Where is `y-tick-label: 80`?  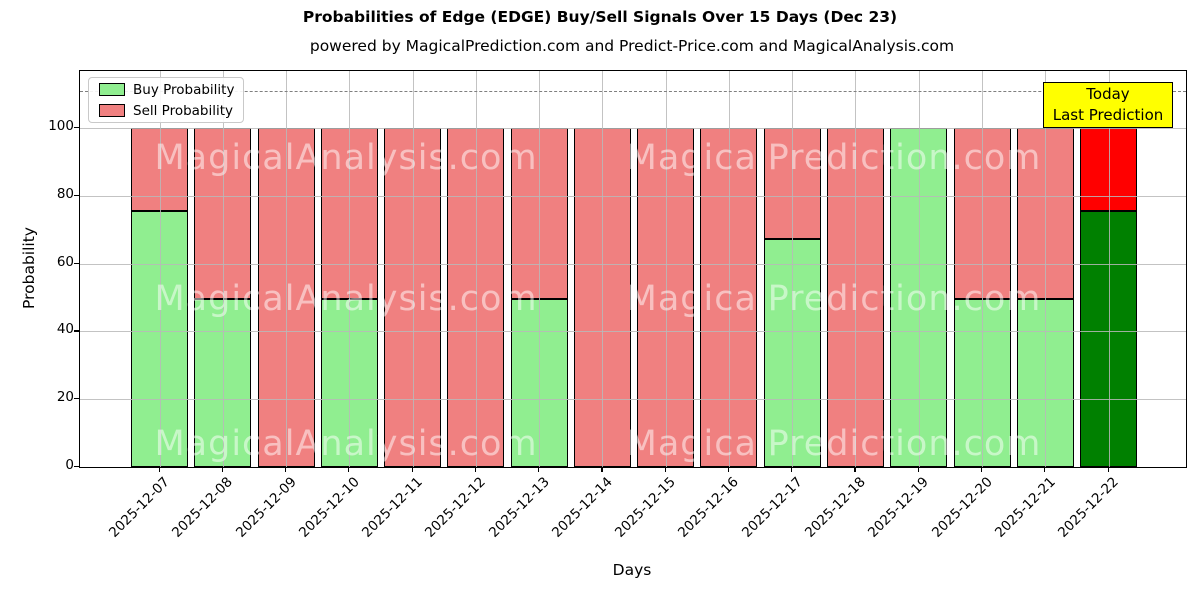
y-tick-label: 80 is located at coordinates (65, 193).